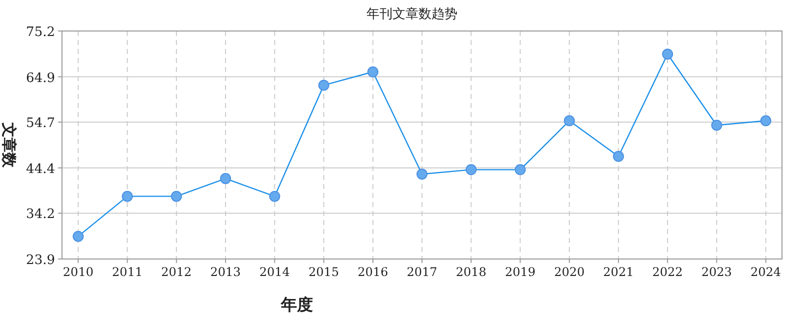  I want to click on x-tick-label: 2023, so click(716, 272).